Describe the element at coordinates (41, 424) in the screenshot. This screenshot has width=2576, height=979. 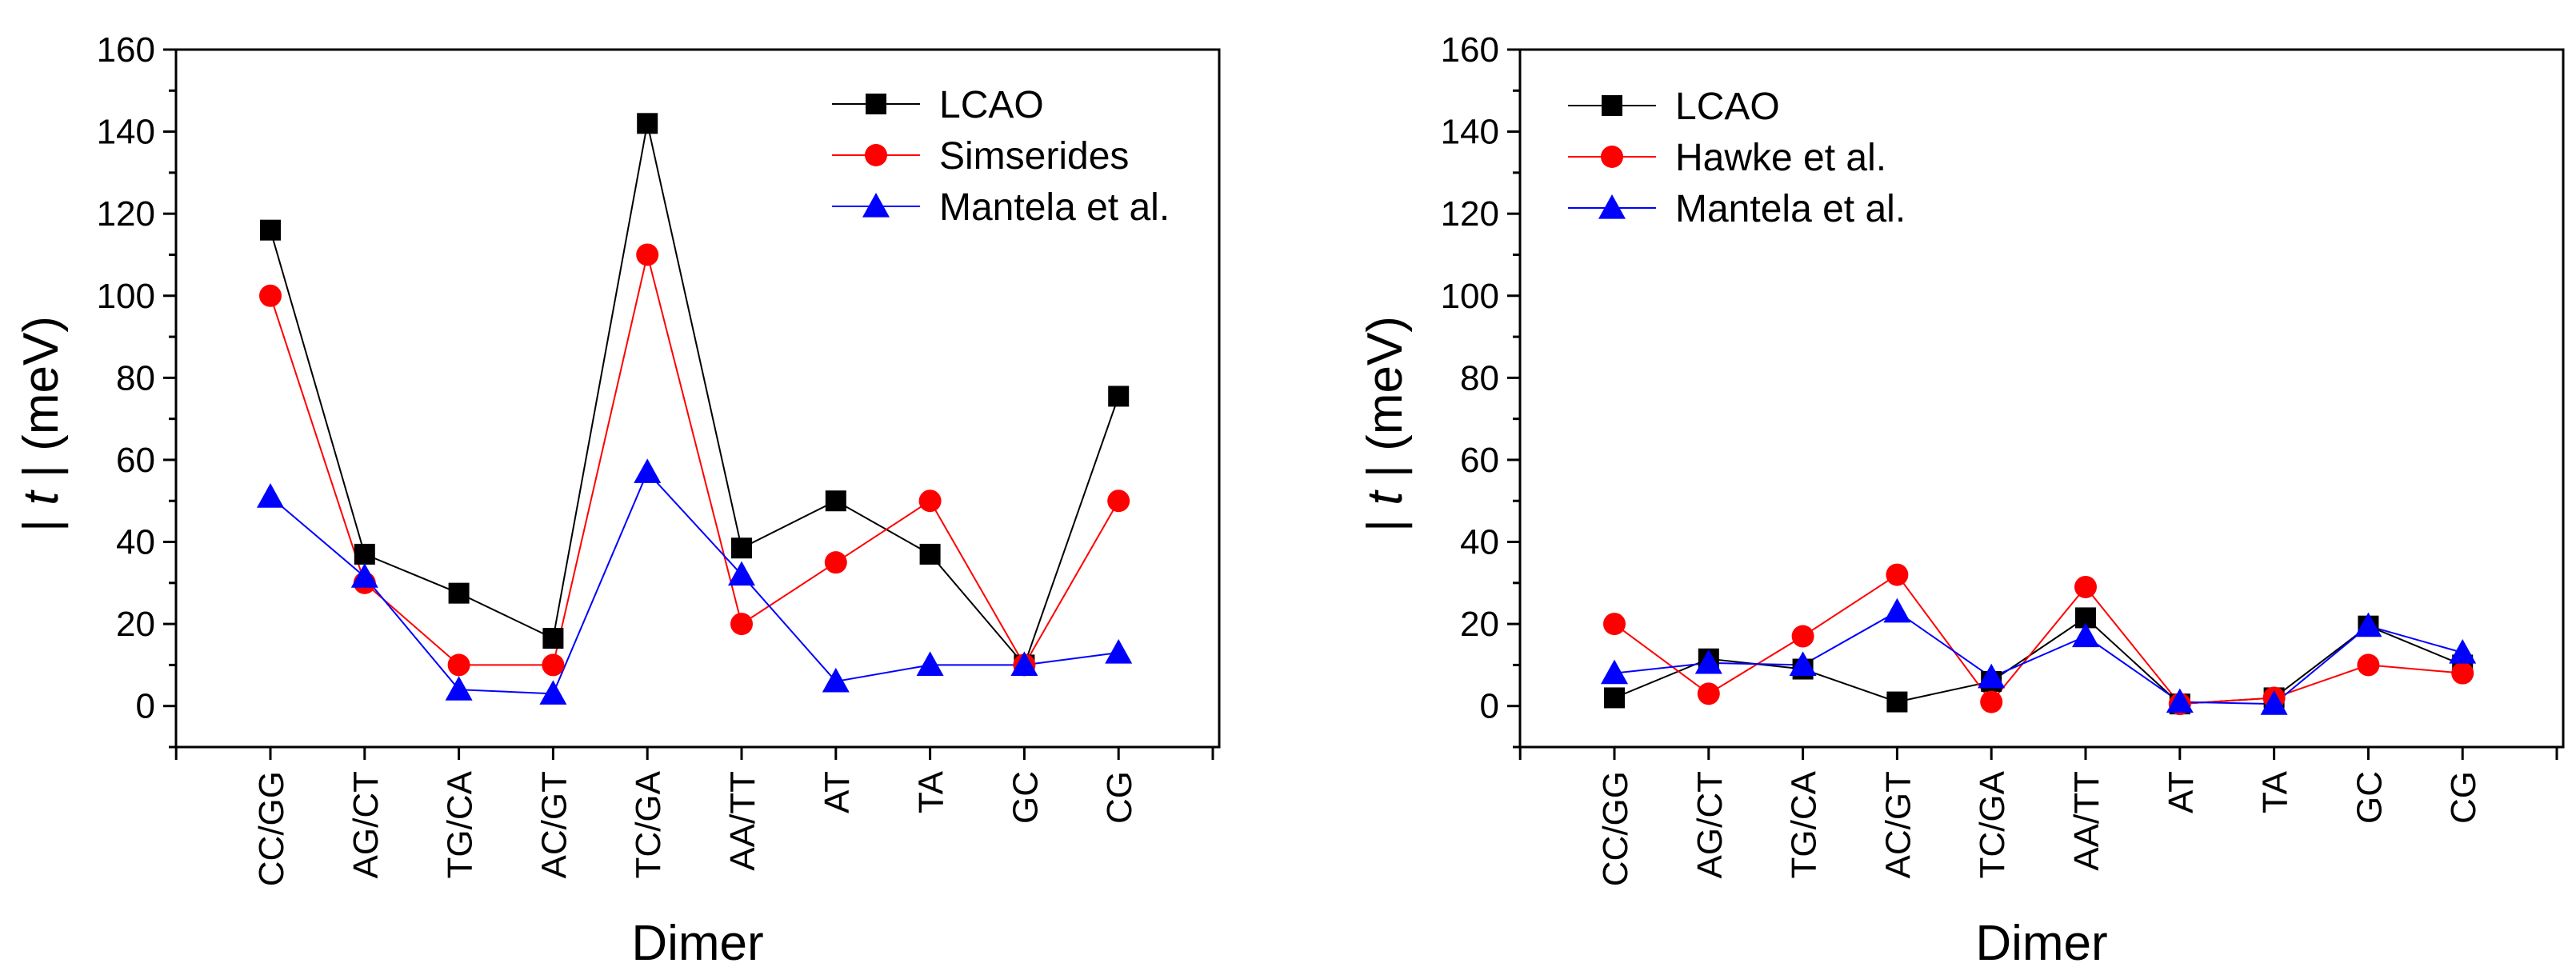
I see `left-y-axis-title: | t | (meV)` at that location.